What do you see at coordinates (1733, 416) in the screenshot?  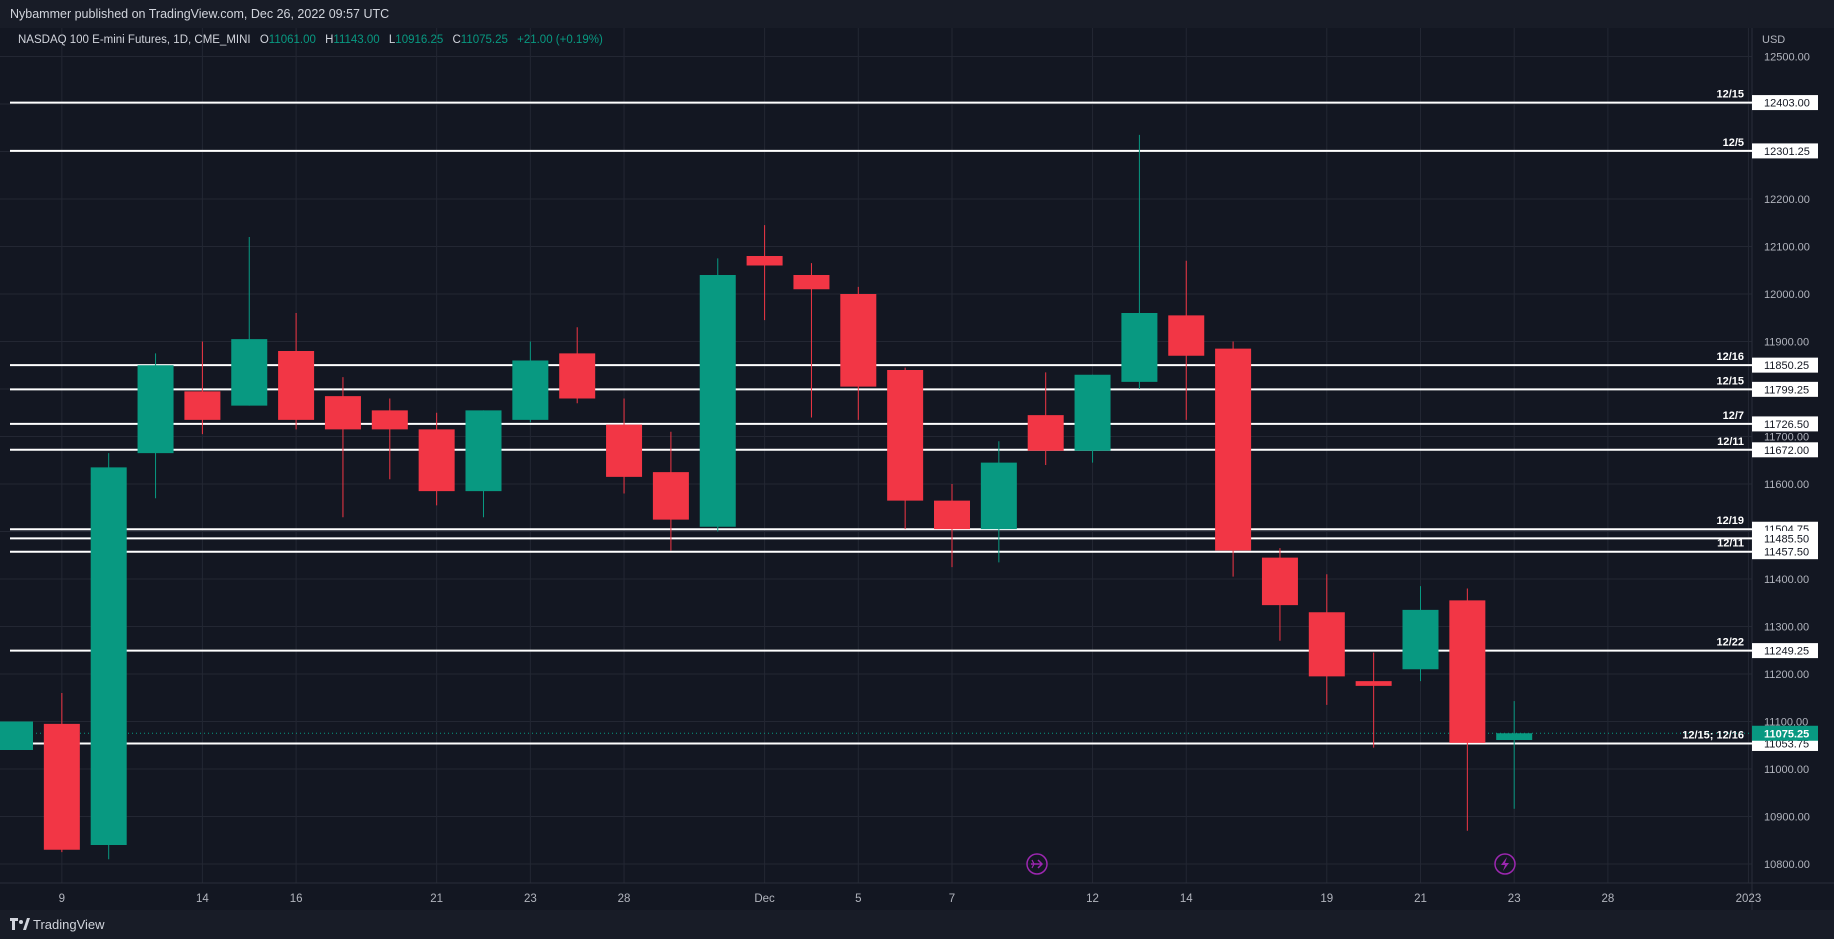 I see `level-label: 12/7` at bounding box center [1733, 416].